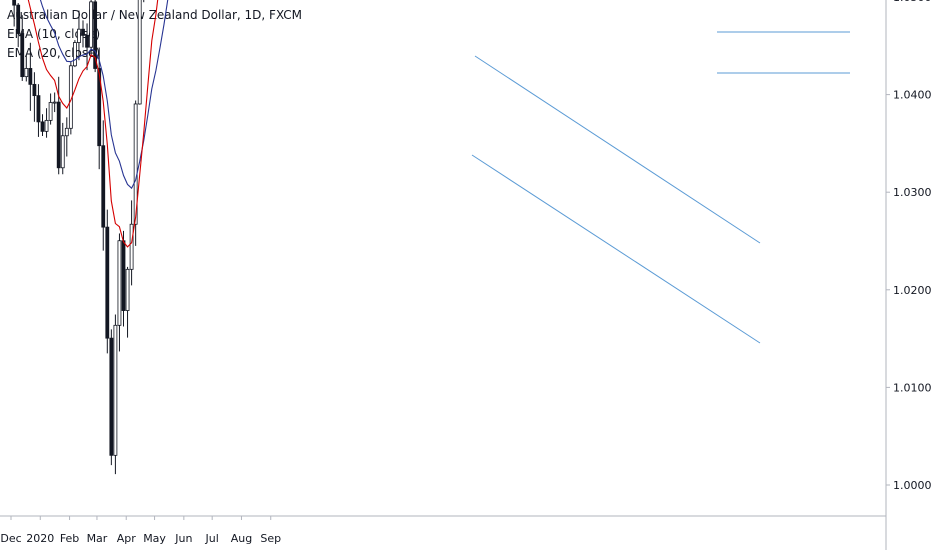 The image size is (932, 550). I want to click on ema-10-line, so click(93, 124).